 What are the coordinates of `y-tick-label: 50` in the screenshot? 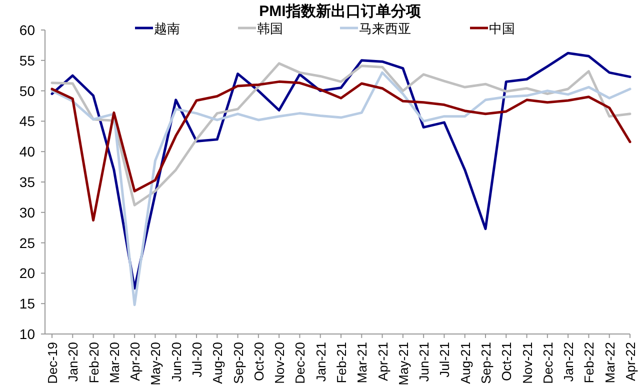 It's located at (27, 90).